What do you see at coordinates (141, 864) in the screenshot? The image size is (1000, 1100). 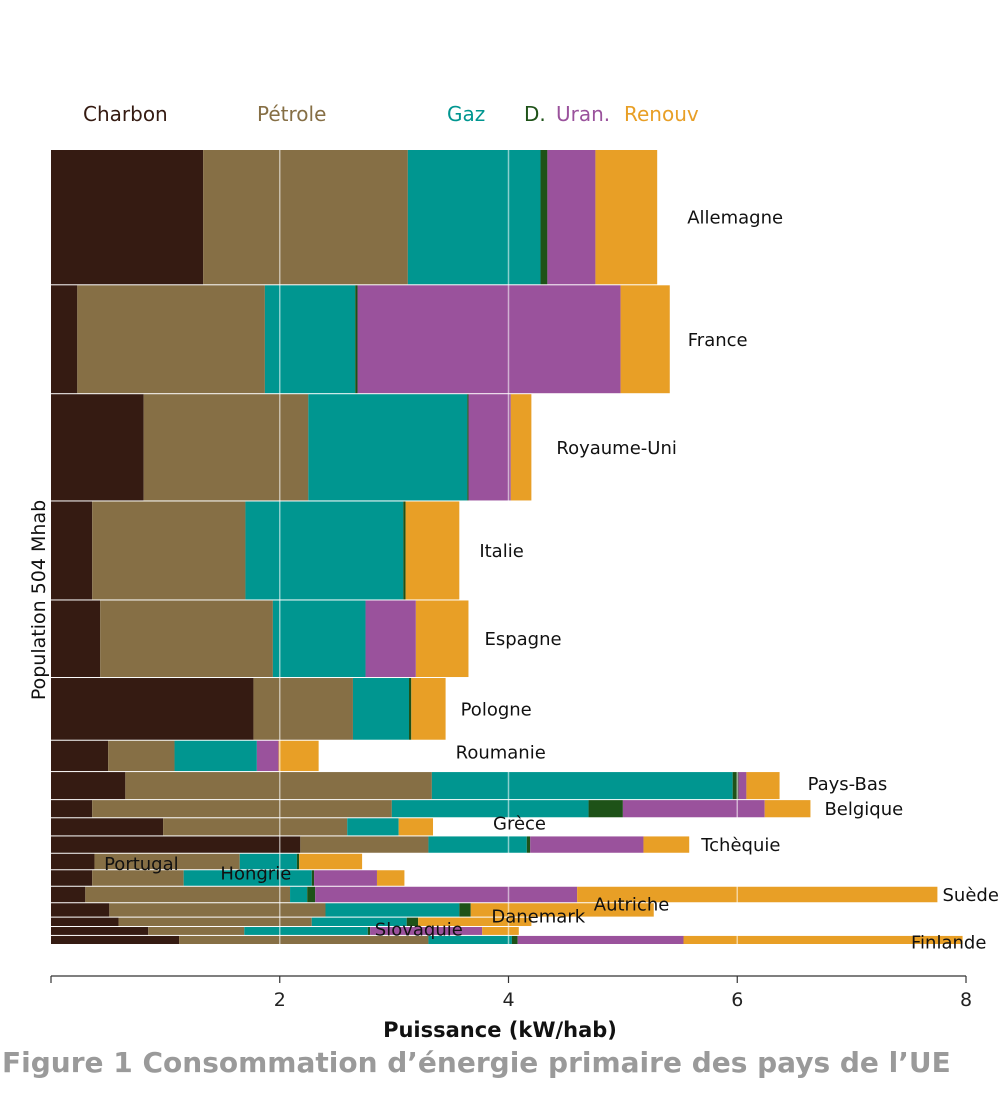 I see `label-portugal: Portugal` at bounding box center [141, 864].